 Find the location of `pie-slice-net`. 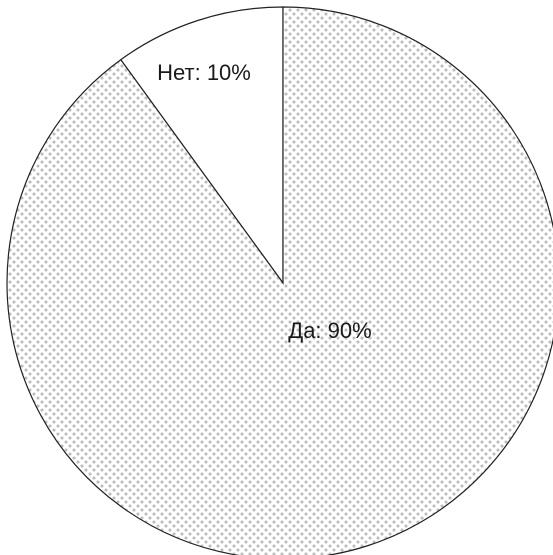

pie-slice-net is located at coordinates (201, 145).